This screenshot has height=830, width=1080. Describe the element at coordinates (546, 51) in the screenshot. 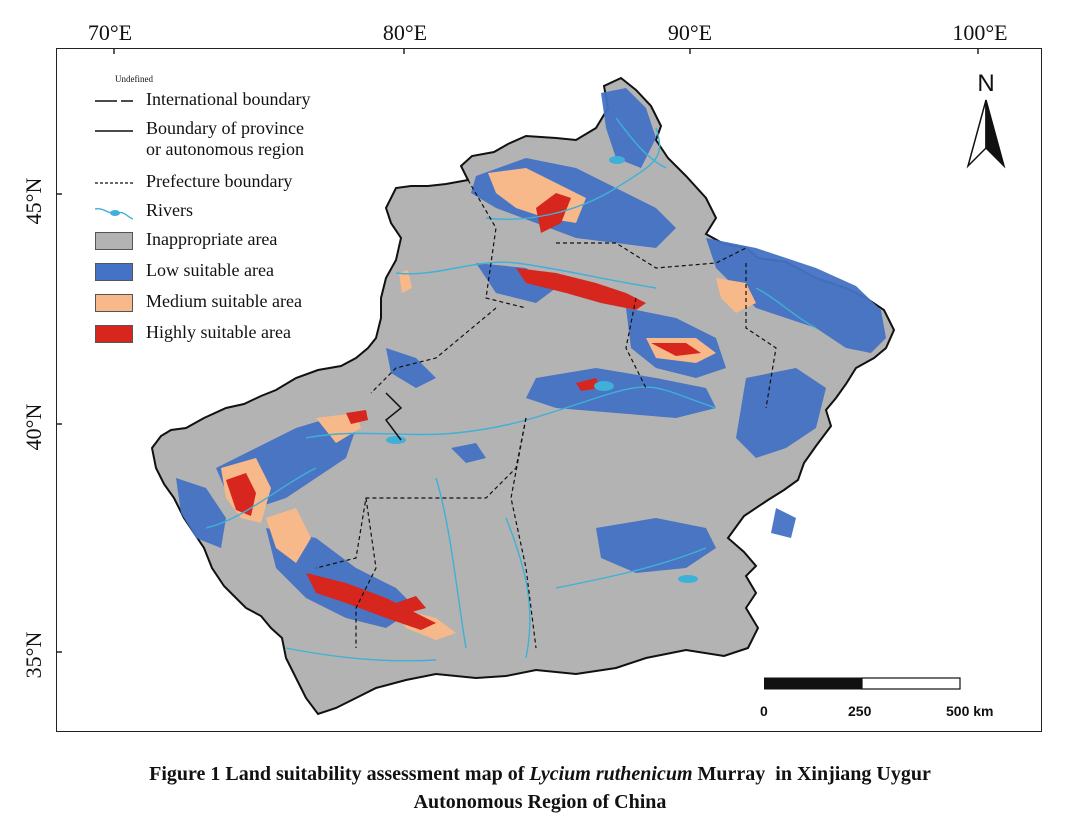

I see `lon-ticks` at that location.